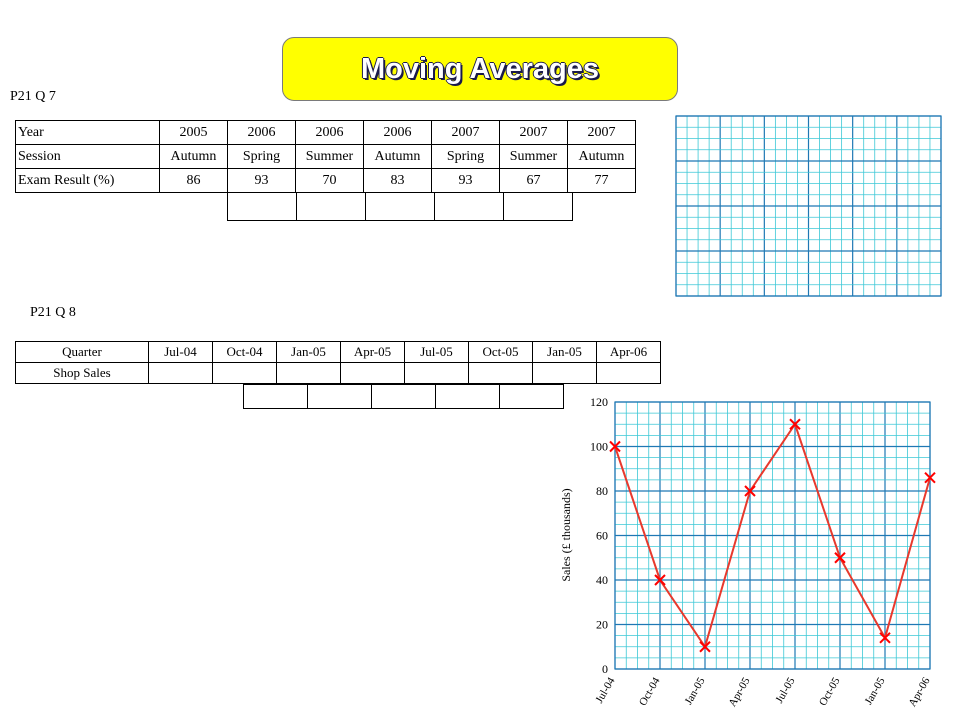 This screenshot has width=960, height=720. Describe the element at coordinates (601, 180) in the screenshot. I see `table-cell: 77` at that location.